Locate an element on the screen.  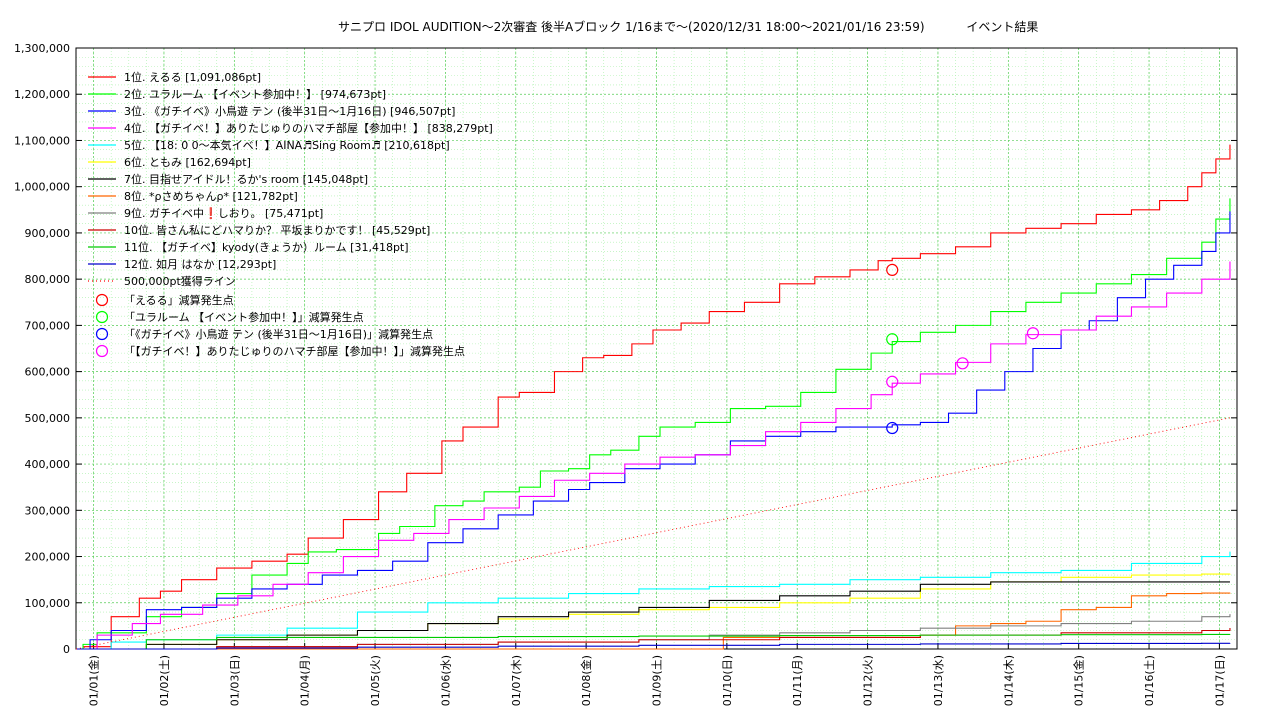
x-tick-label: 01/07(木) is located at coordinates (516, 680).